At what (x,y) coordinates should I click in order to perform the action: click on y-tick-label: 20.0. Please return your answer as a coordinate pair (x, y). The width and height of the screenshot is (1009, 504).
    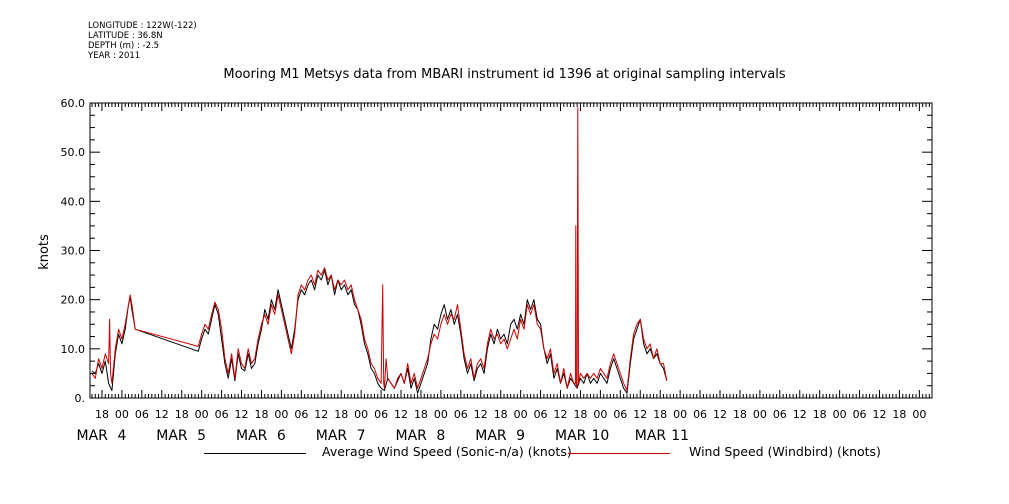
    Looking at the image, I should click on (73, 300).